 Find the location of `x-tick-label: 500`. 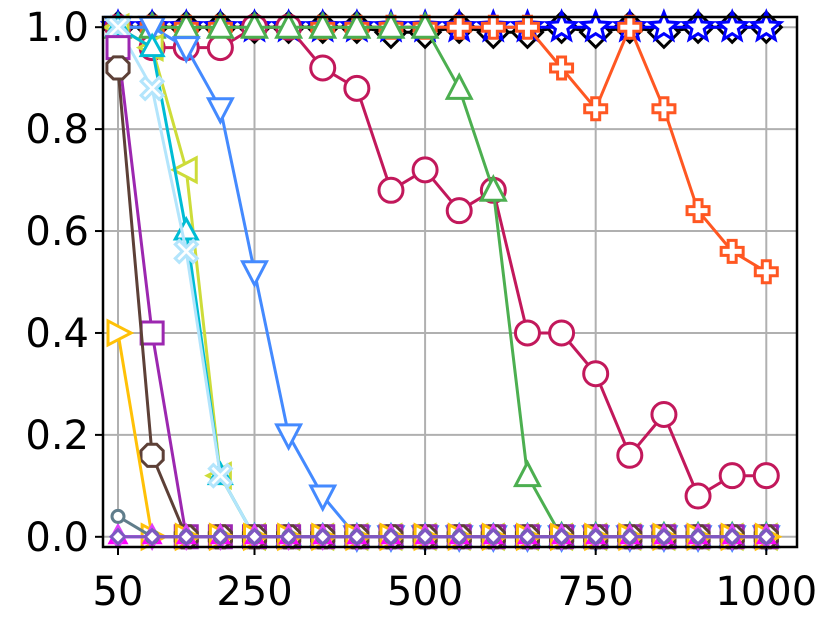

x-tick-label: 500 is located at coordinates (425, 592).